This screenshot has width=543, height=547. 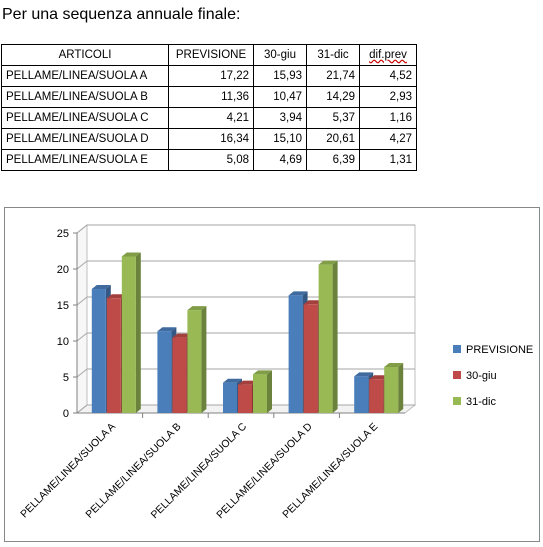 What do you see at coordinates (481, 376) in the screenshot?
I see `legend-label: 30-giu` at bounding box center [481, 376].